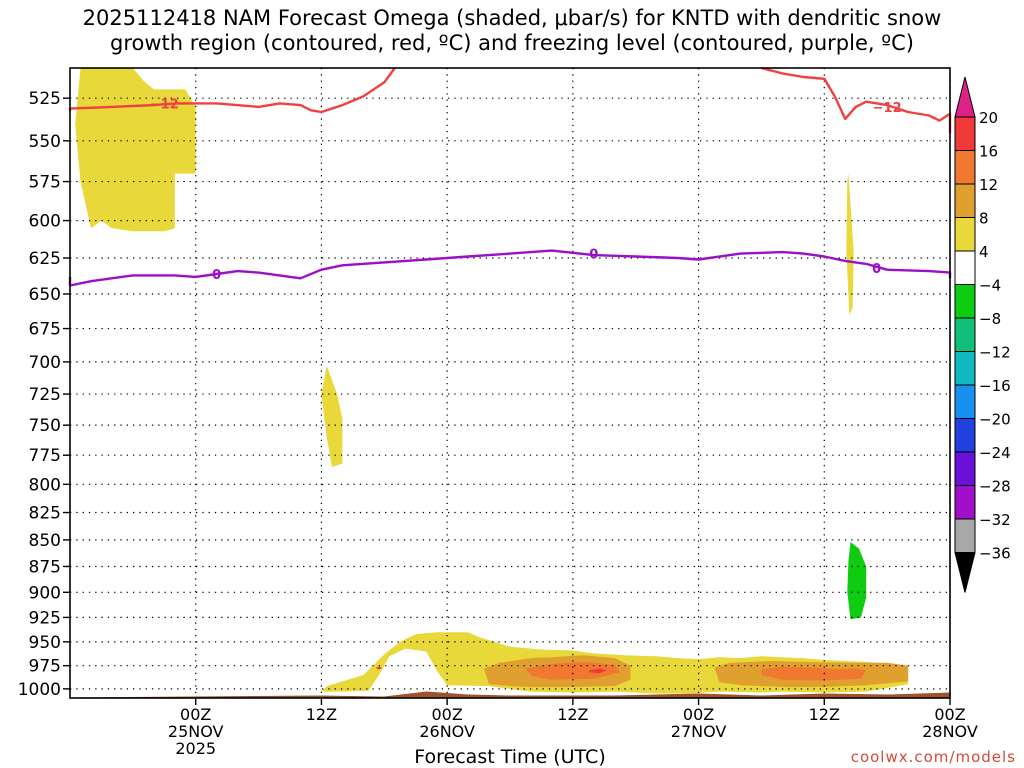  I want to click on colorbar: 20 16 12 8 4 −4 −8 −12 −16 −20 −24 −28 −32 −36, so click(982, 334).